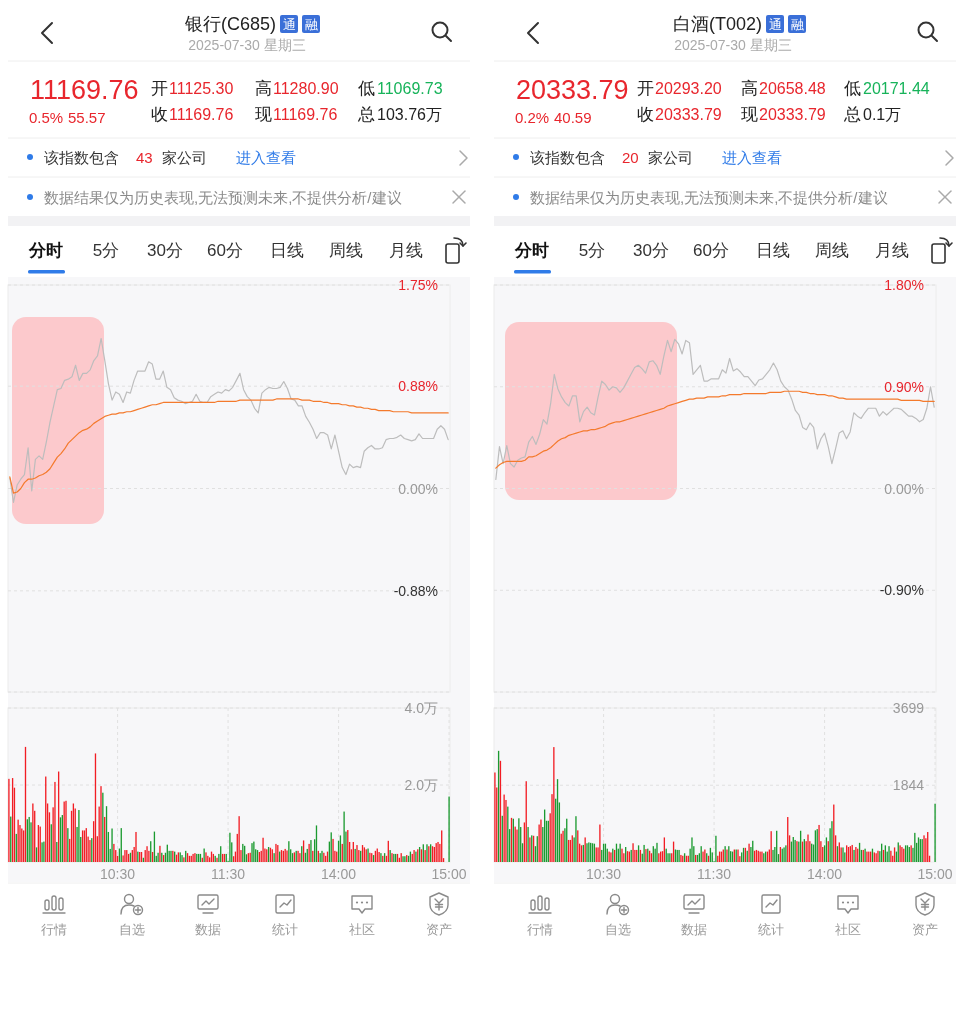  I want to click on text: 白酒(T002), so click(717, 24).